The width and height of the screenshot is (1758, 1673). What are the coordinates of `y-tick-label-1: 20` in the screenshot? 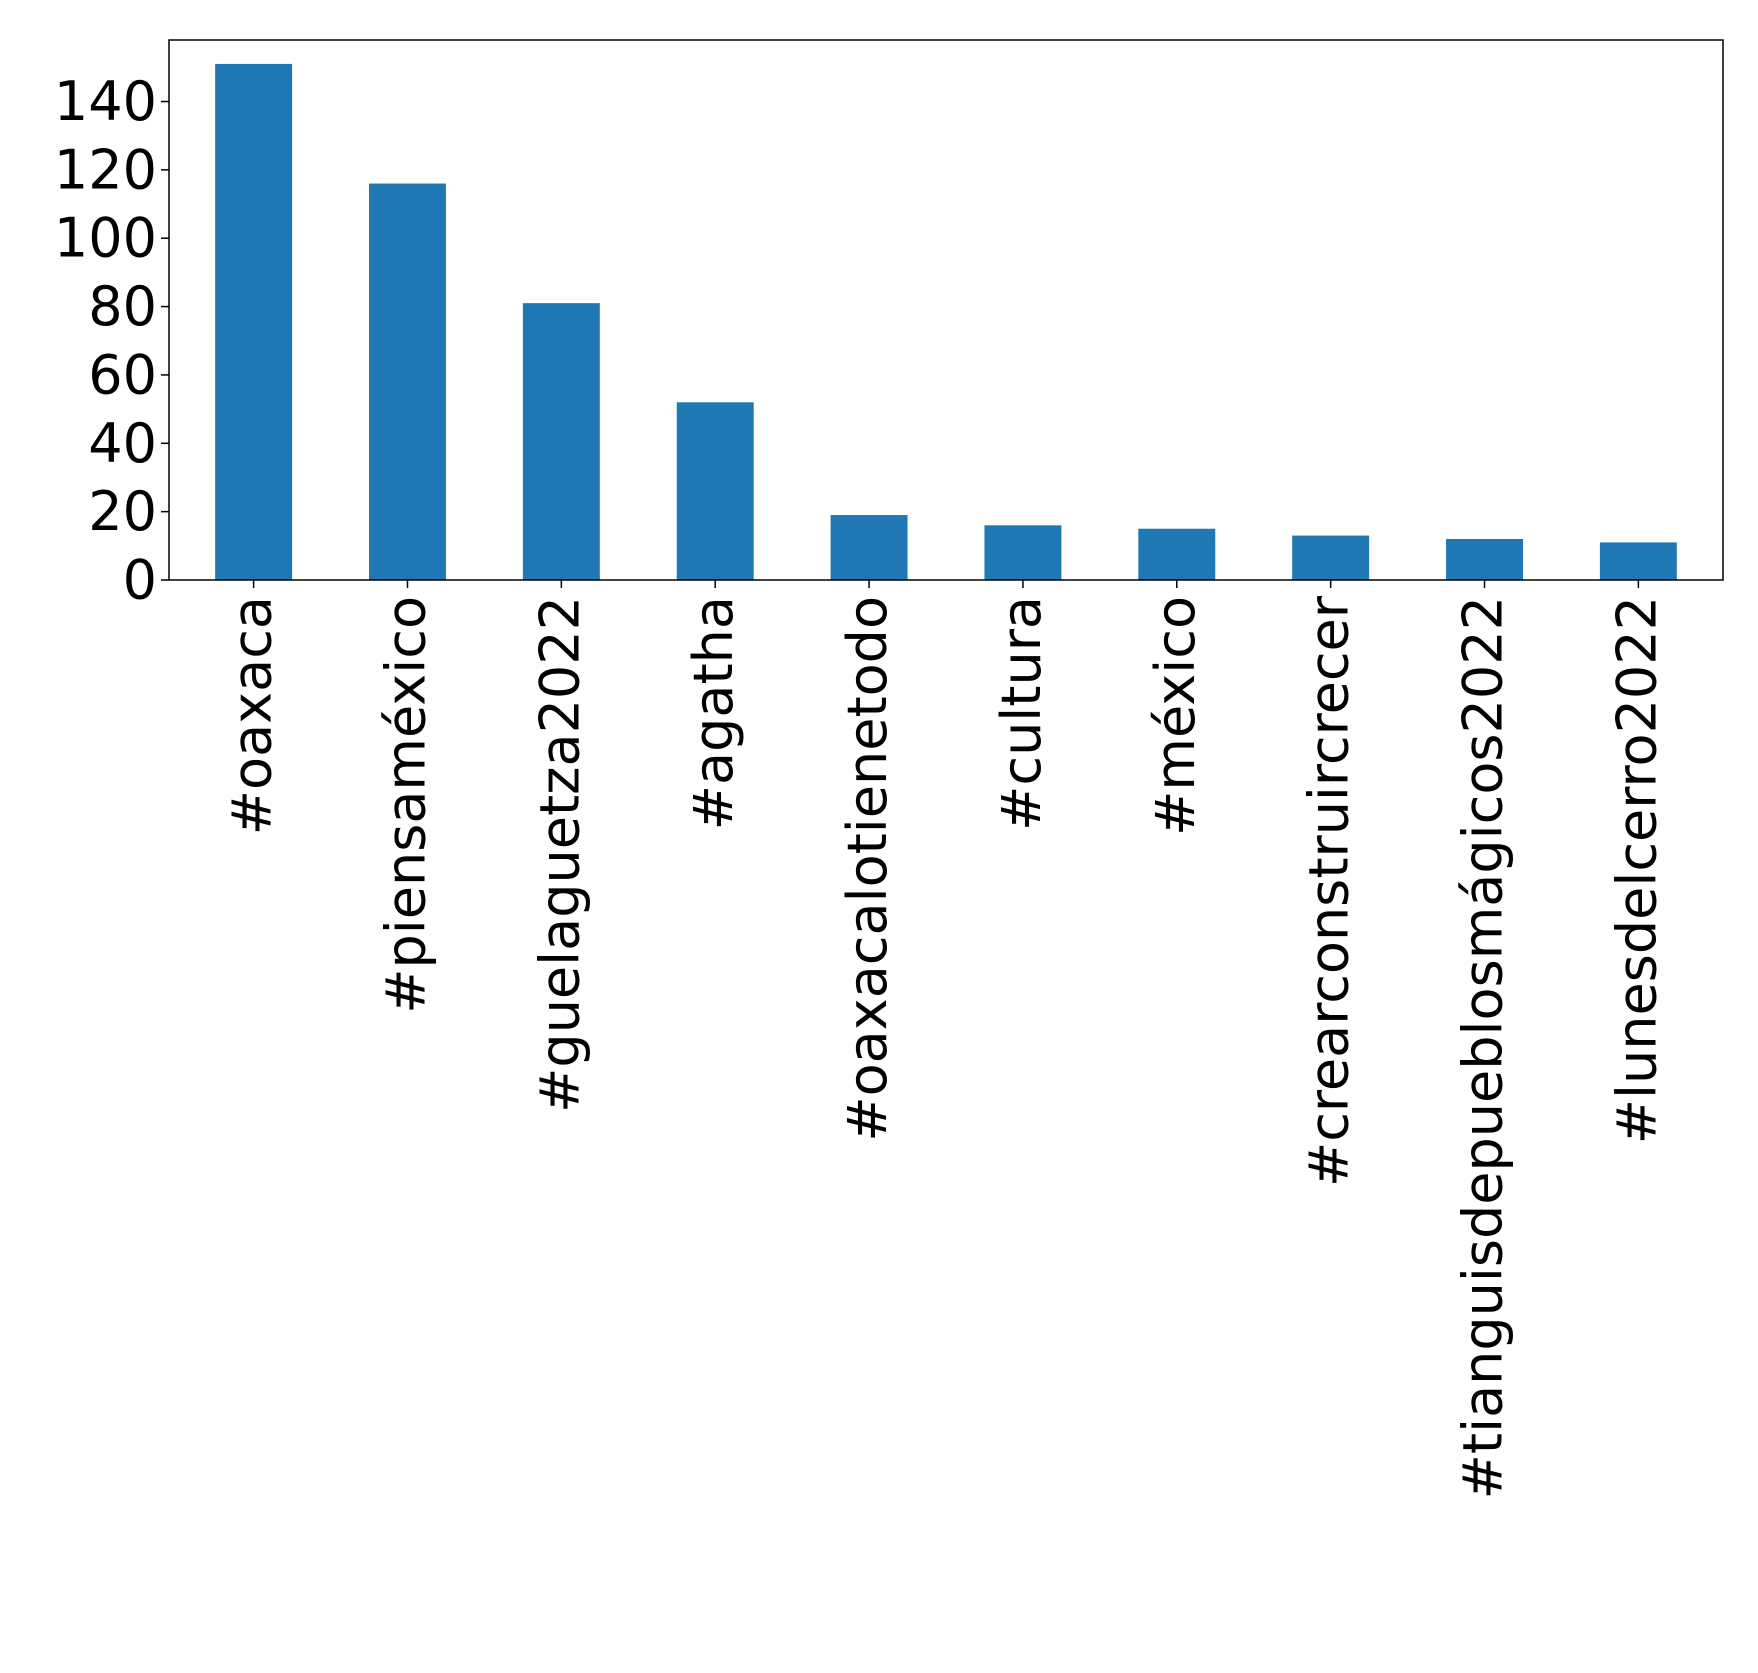 It's located at (122, 511).